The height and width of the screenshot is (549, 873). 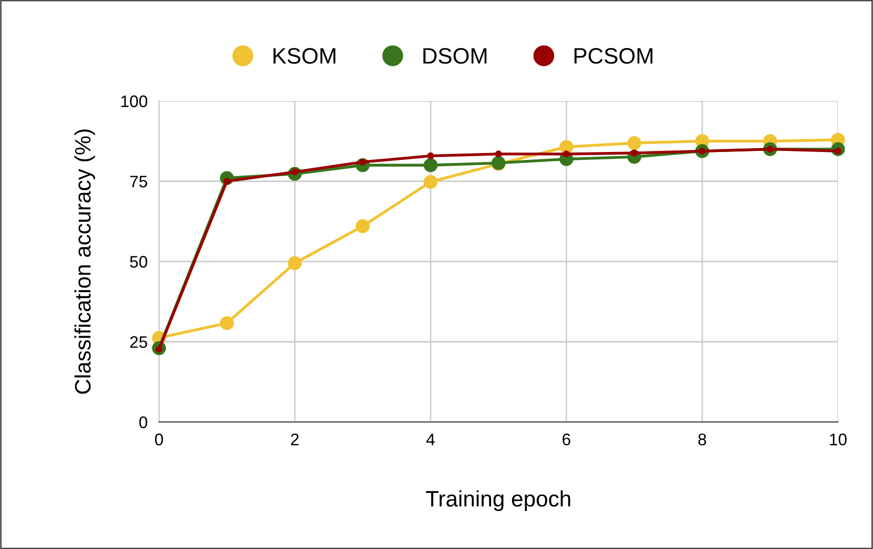 I want to click on legend-label: DSOM, so click(x=454, y=56).